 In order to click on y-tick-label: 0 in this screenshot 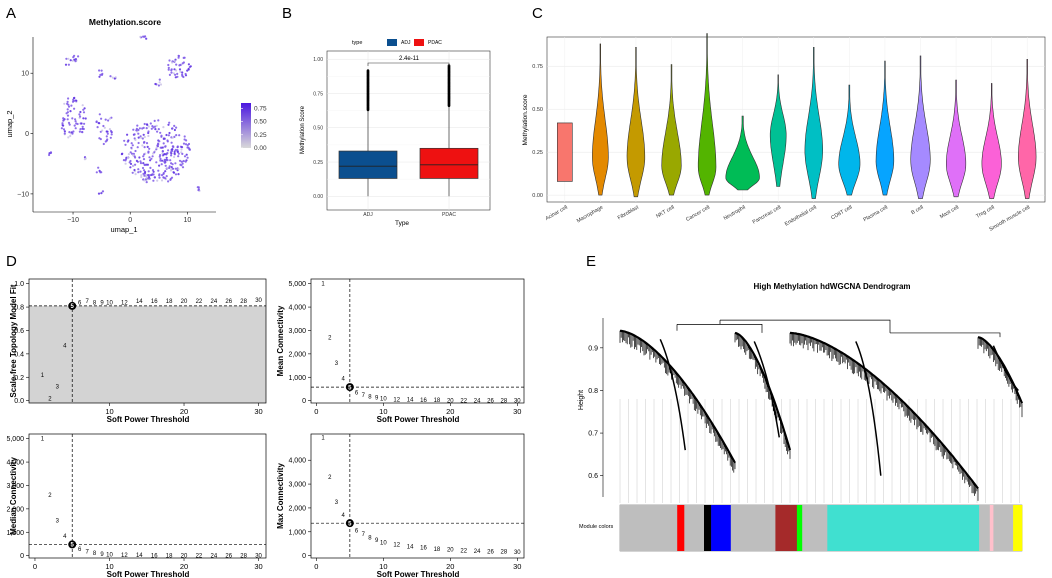, I will do `click(304, 401)`.